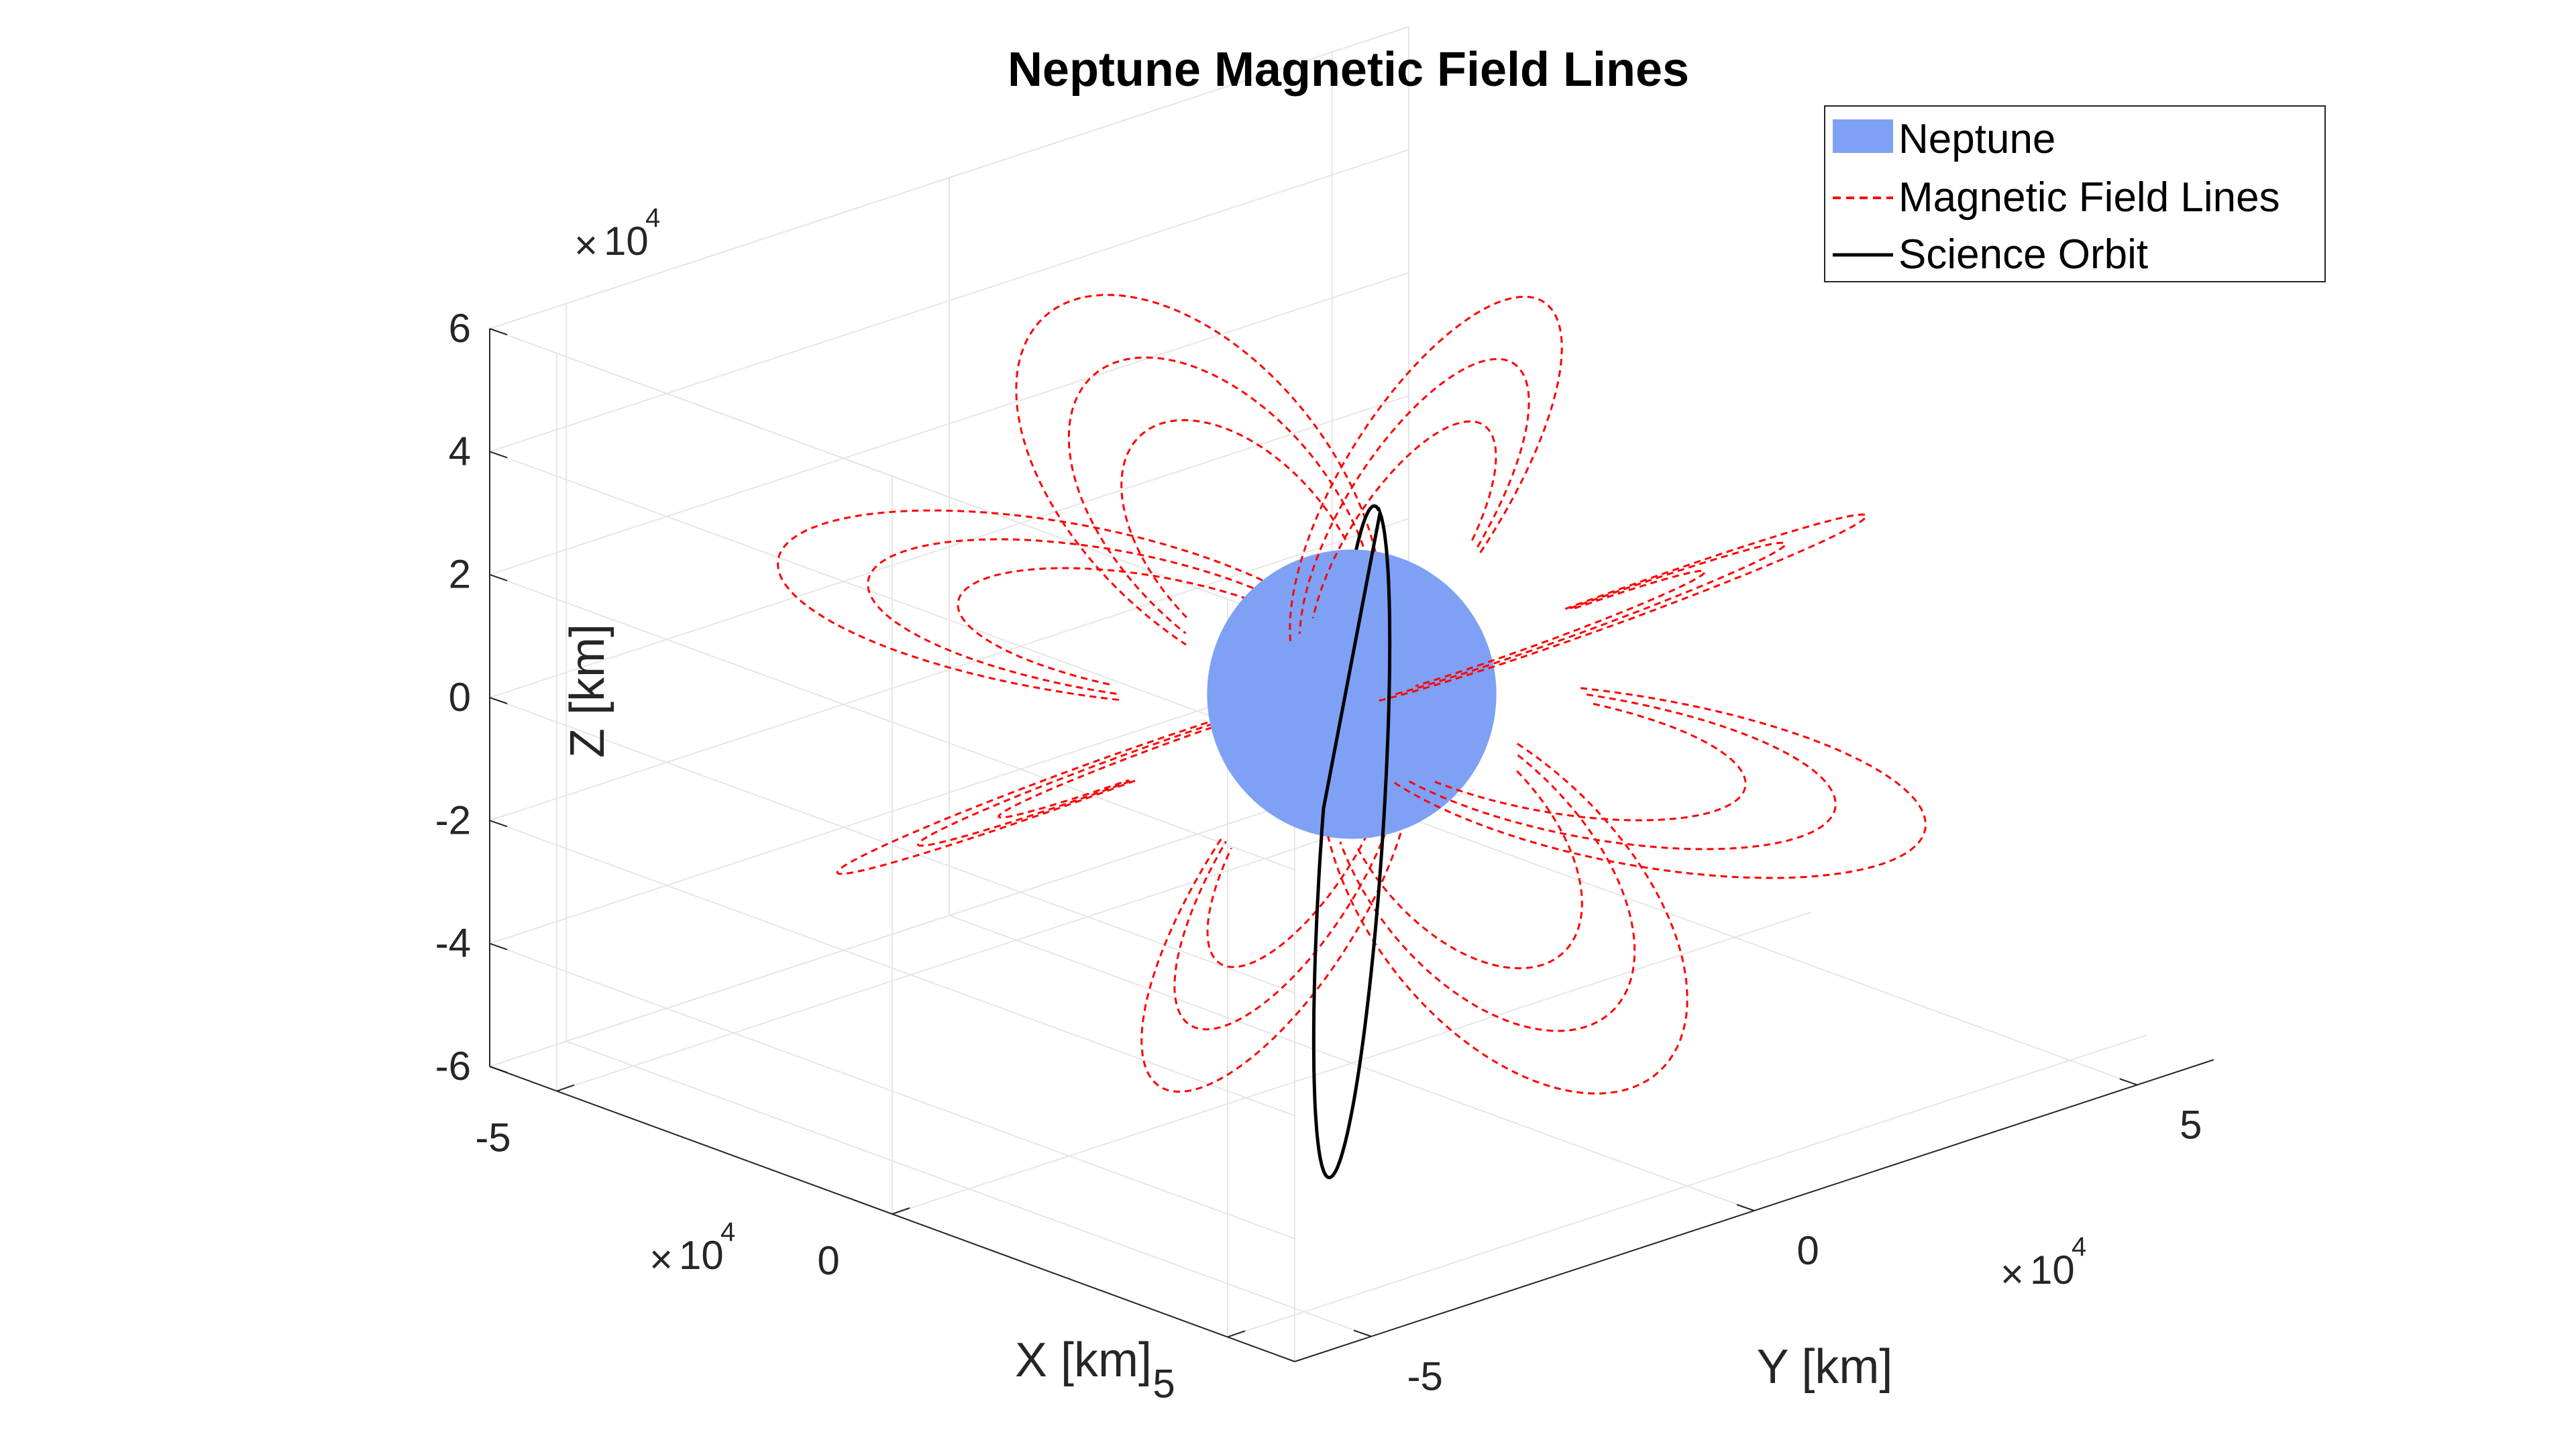 The width and height of the screenshot is (2576, 1432). Describe the element at coordinates (1348, 70) in the screenshot. I see `chart-title: Neptune Magnetic Field Lines` at that location.